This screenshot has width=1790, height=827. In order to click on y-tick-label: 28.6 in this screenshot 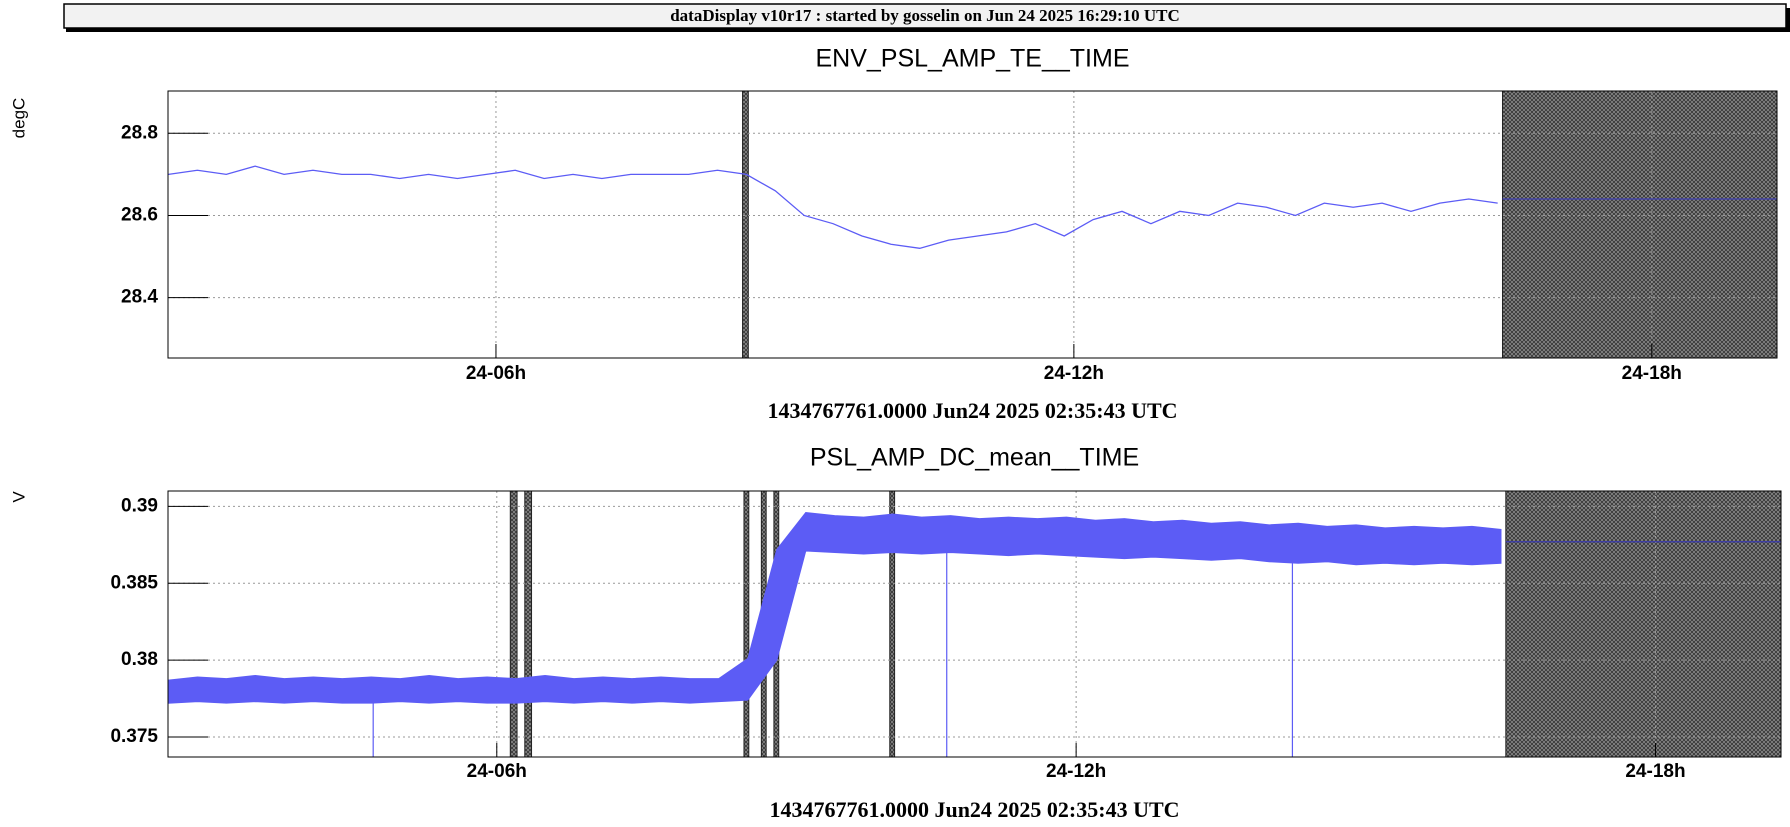, I will do `click(139, 214)`.